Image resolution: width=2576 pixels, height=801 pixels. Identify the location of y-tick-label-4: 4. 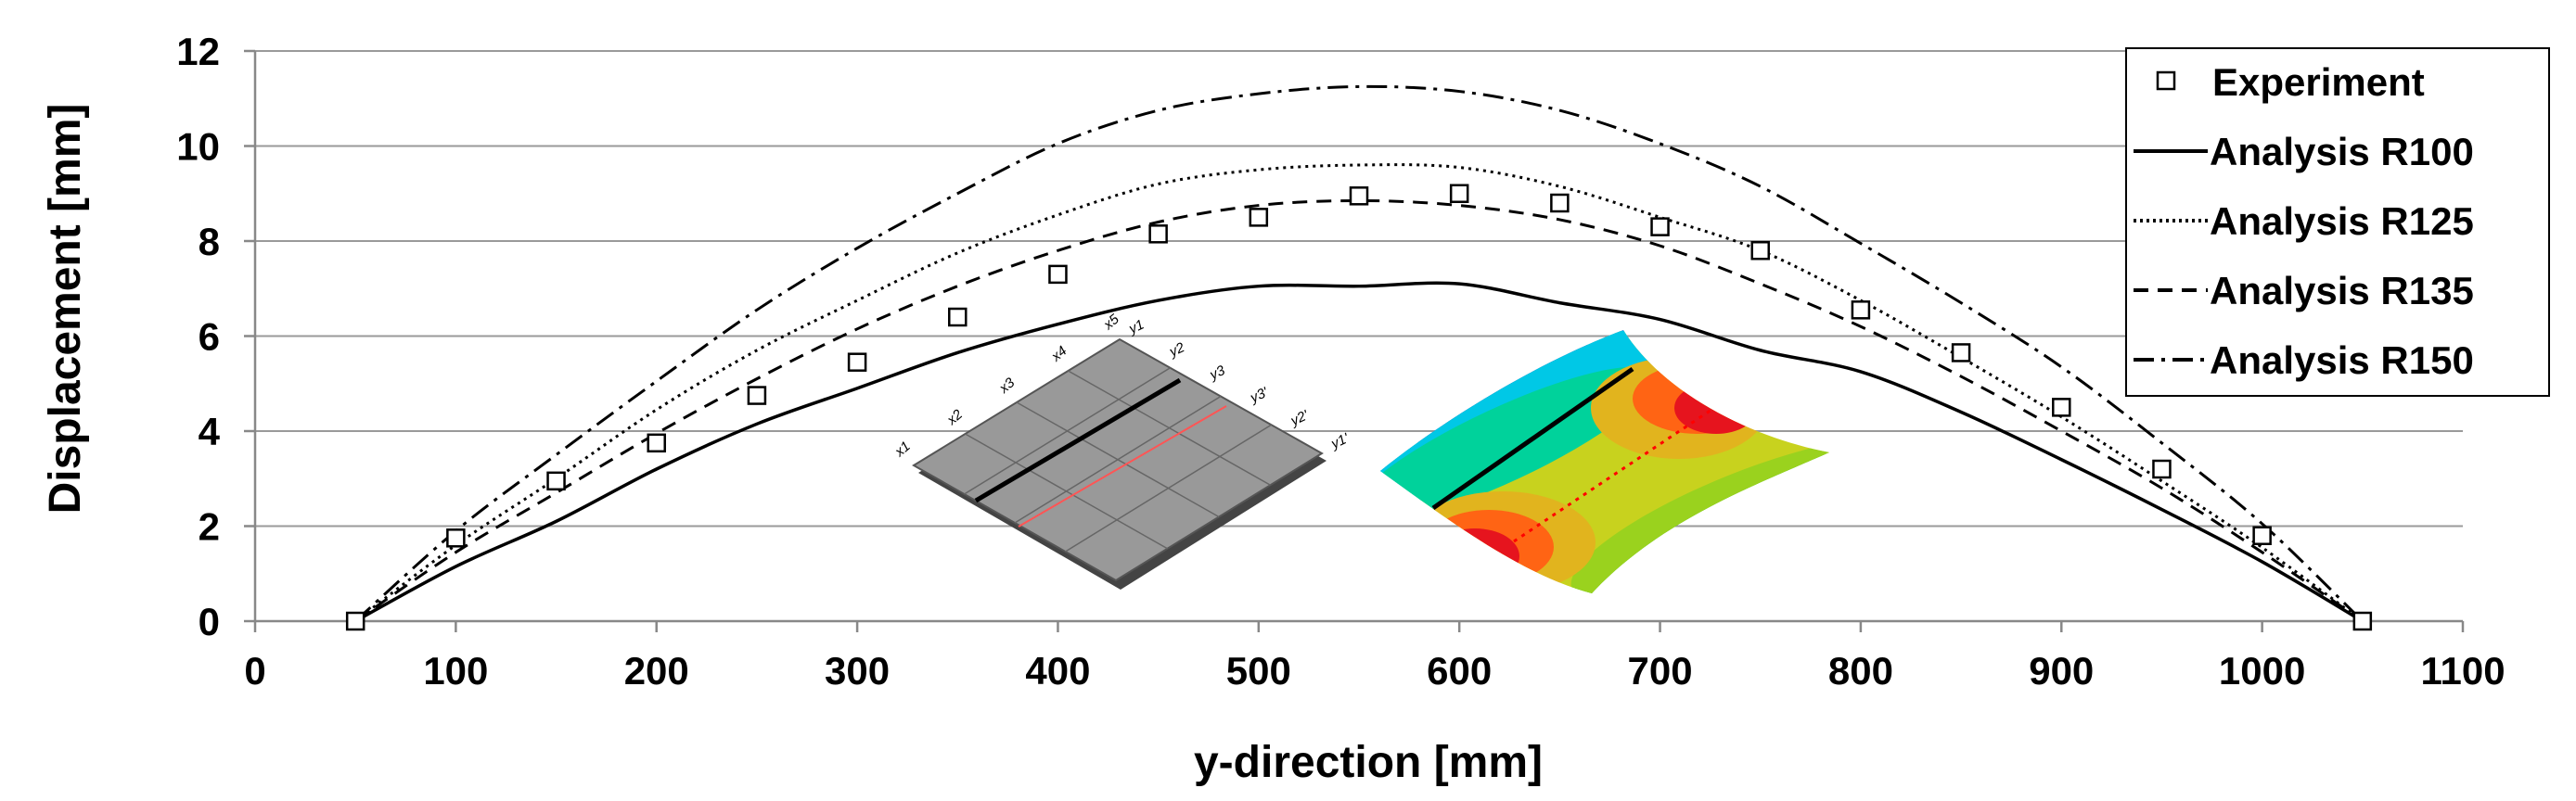
(210, 431).